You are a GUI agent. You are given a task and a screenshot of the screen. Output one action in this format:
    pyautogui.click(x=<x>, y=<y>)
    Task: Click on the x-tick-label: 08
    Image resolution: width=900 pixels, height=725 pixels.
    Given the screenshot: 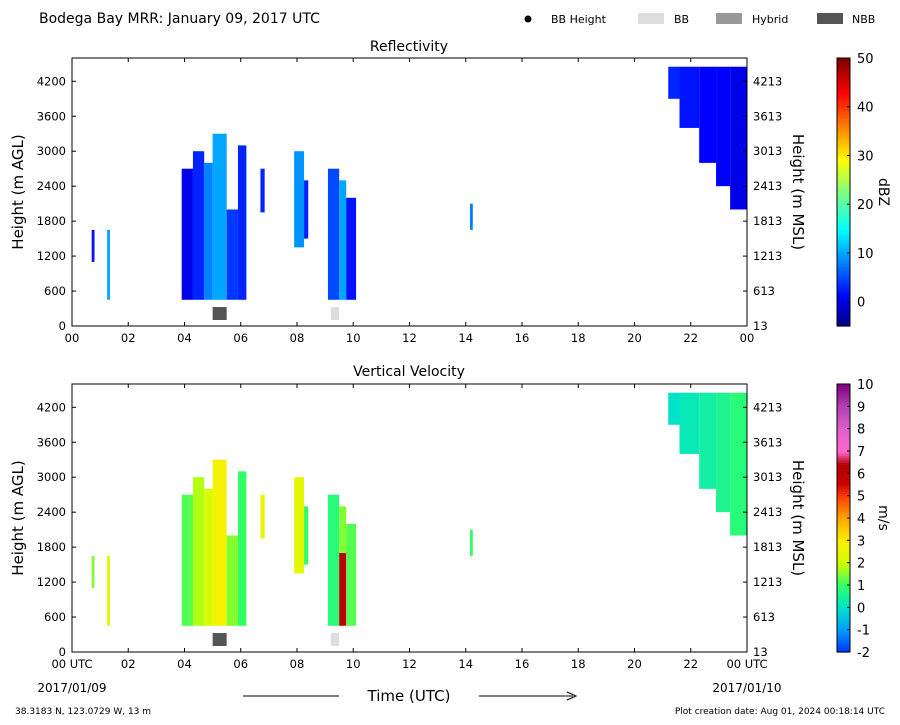 What is the action you would take?
    pyautogui.click(x=297, y=664)
    